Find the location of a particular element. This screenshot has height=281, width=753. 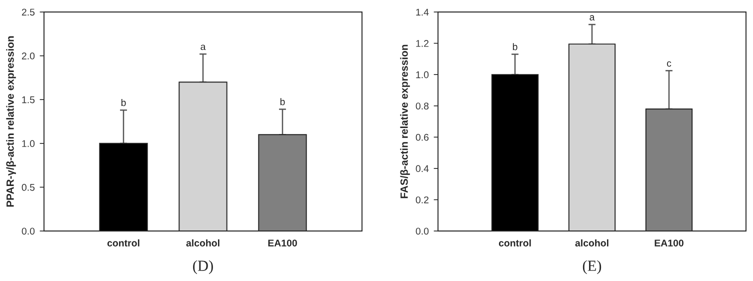

y-tick-label: 0.4 is located at coordinates (422, 168).